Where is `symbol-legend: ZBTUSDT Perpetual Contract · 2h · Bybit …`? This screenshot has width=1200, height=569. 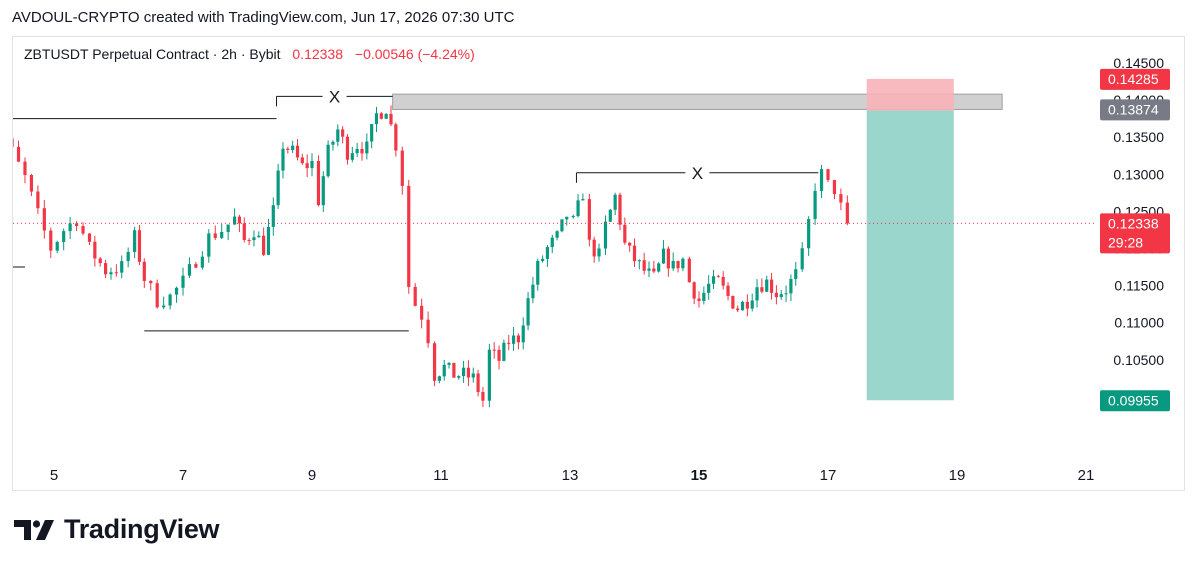
symbol-legend: ZBTUSDT Perpetual Contract · 2h · Bybit … is located at coordinates (249, 54).